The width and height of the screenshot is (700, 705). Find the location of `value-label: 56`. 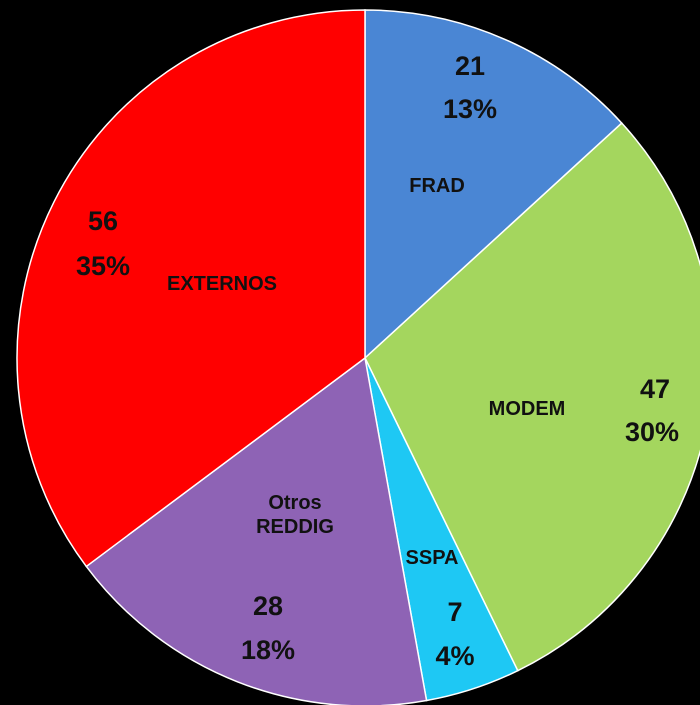

value-label: 56 is located at coordinates (103, 220).